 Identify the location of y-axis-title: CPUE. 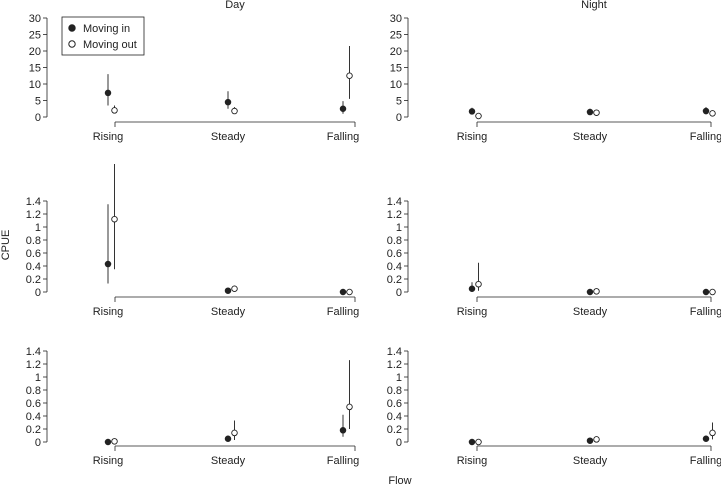
(6, 245).